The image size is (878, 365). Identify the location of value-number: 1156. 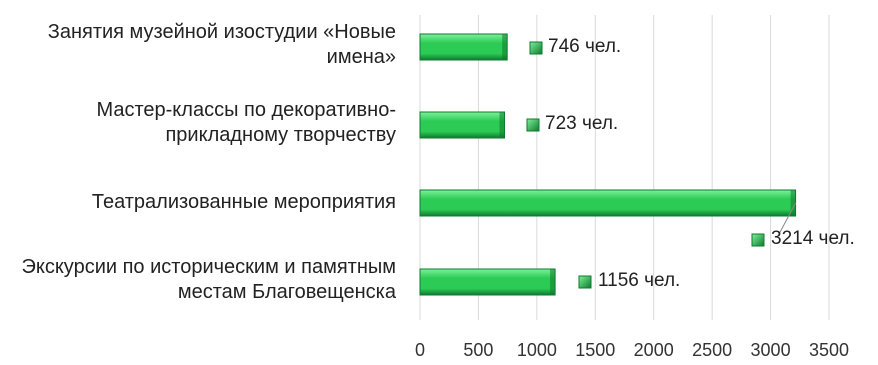
(618, 280).